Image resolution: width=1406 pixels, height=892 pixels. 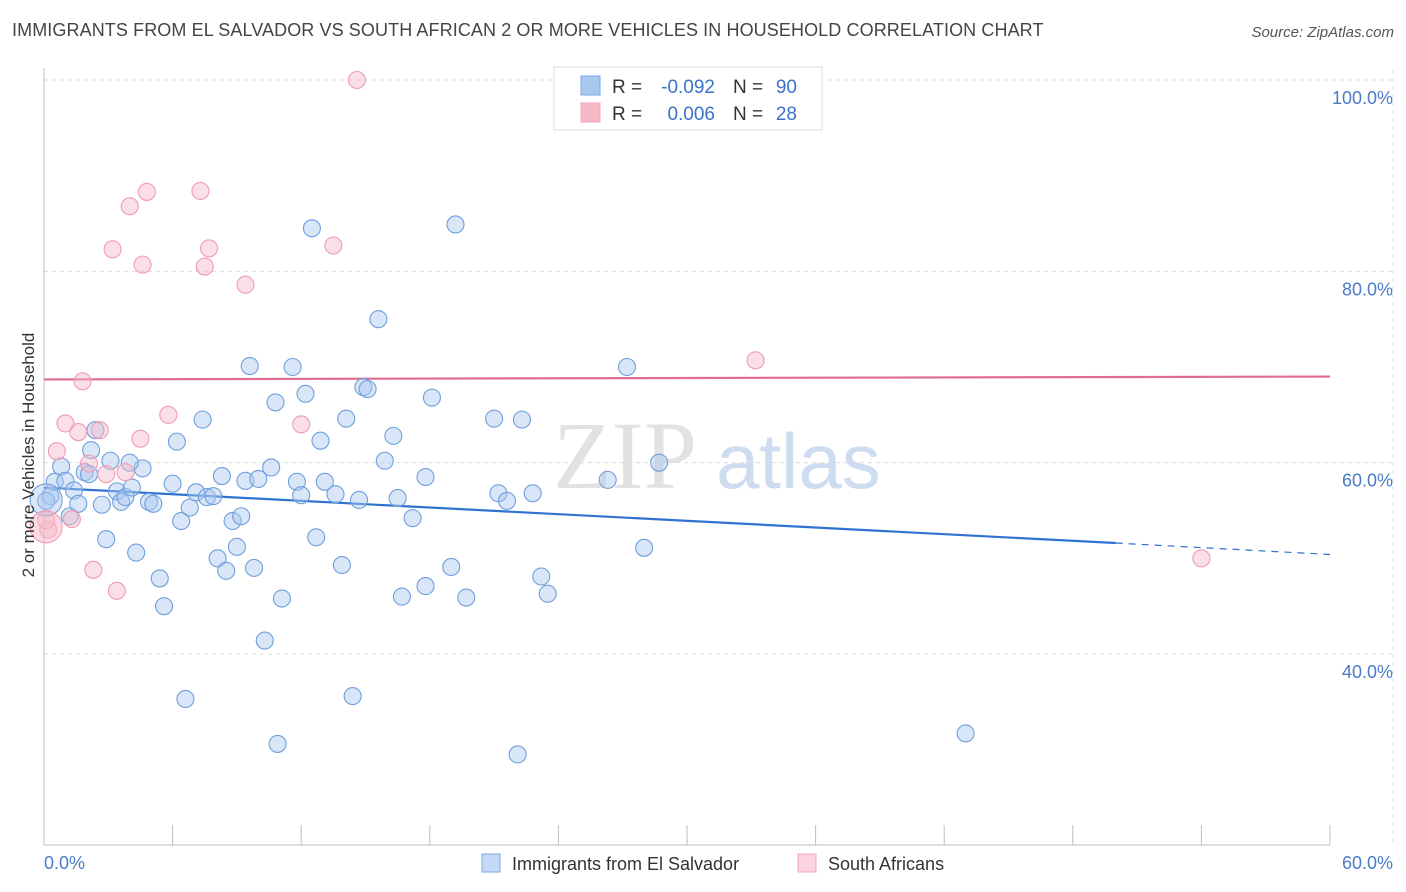 What do you see at coordinates (579, 515) in the screenshot?
I see `trend-line-el-salvador` at bounding box center [579, 515].